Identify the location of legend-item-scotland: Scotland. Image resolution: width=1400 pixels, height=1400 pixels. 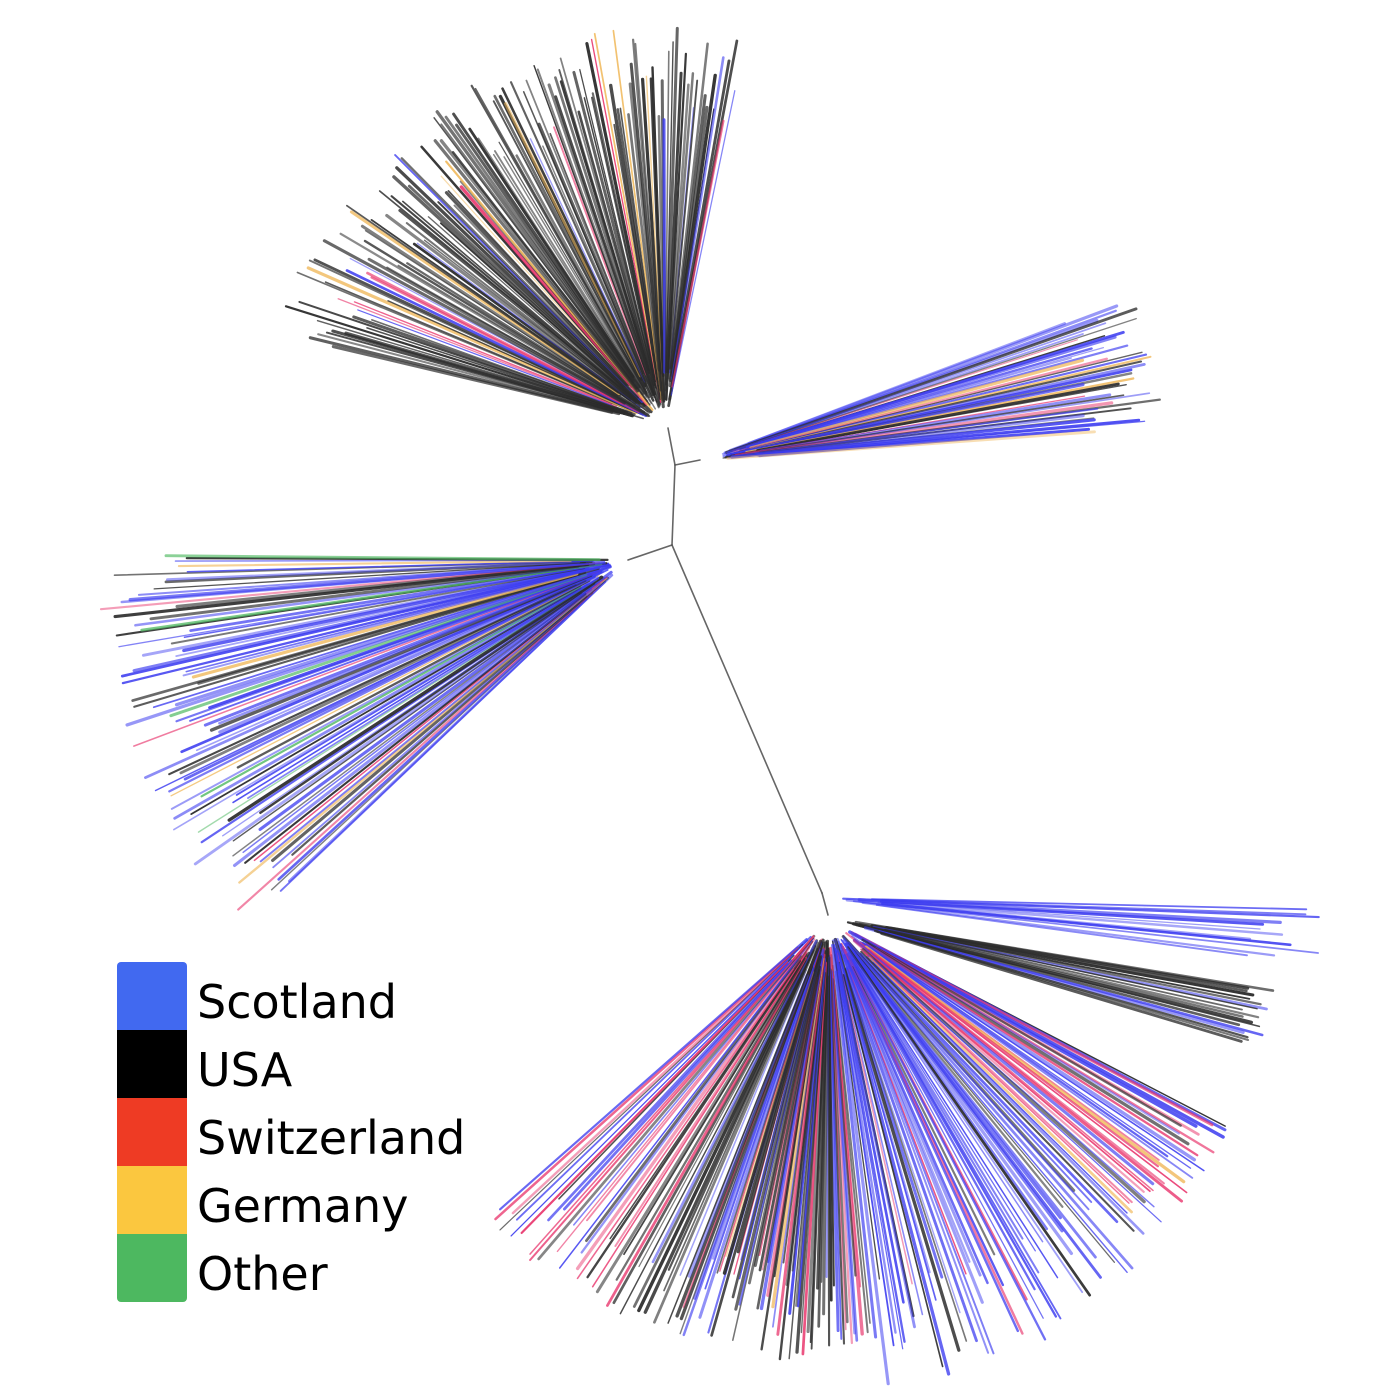
(317, 996).